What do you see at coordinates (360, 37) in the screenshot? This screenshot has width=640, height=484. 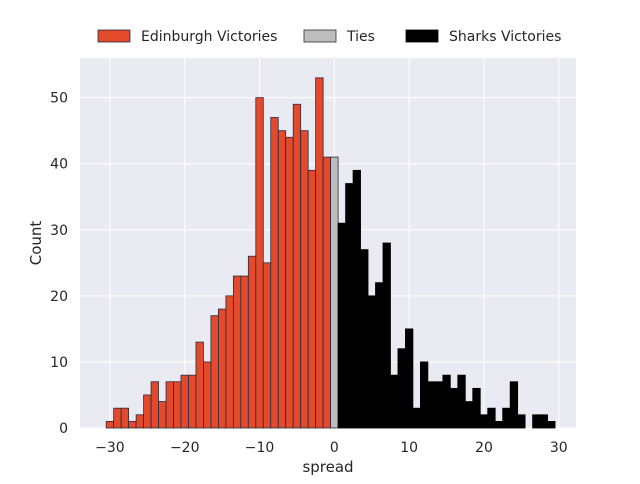 I see `legend-label: Ties` at bounding box center [360, 37].